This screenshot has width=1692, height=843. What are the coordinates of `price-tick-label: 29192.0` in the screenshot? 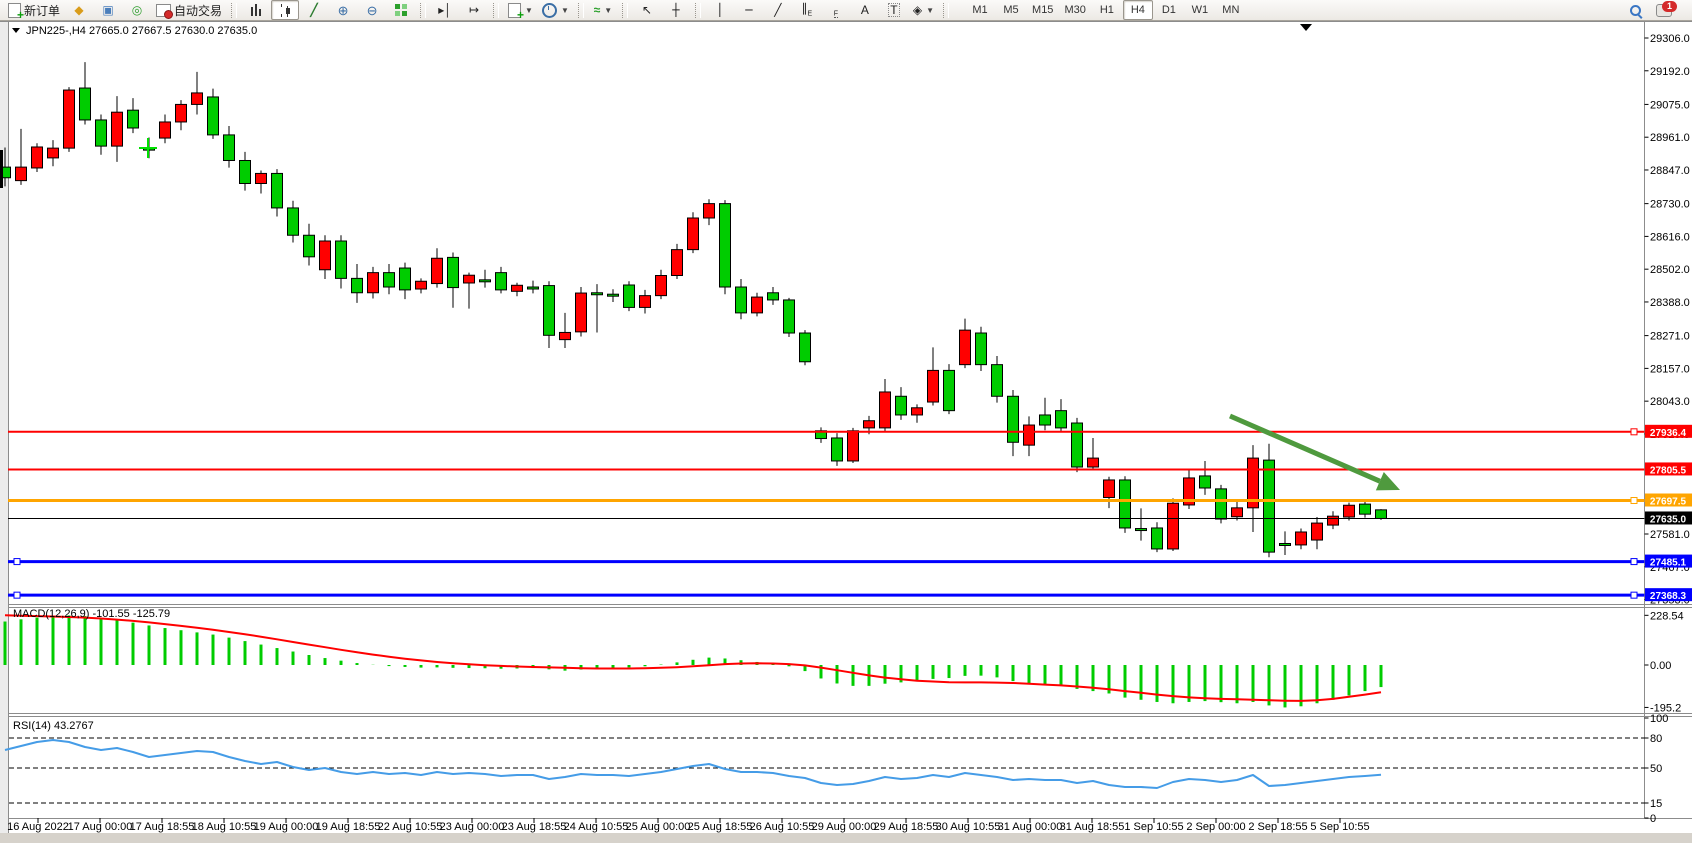 It's located at (1670, 72).